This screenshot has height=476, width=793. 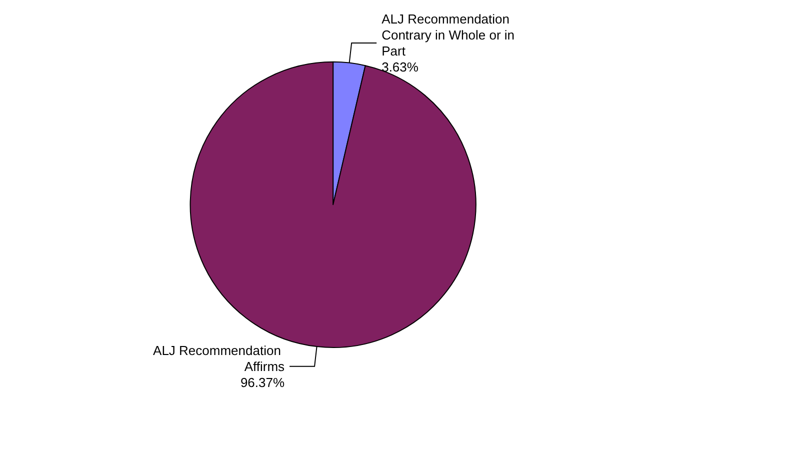 I want to click on slice-label: ALJ Recommendation Affirms, so click(x=219, y=358).